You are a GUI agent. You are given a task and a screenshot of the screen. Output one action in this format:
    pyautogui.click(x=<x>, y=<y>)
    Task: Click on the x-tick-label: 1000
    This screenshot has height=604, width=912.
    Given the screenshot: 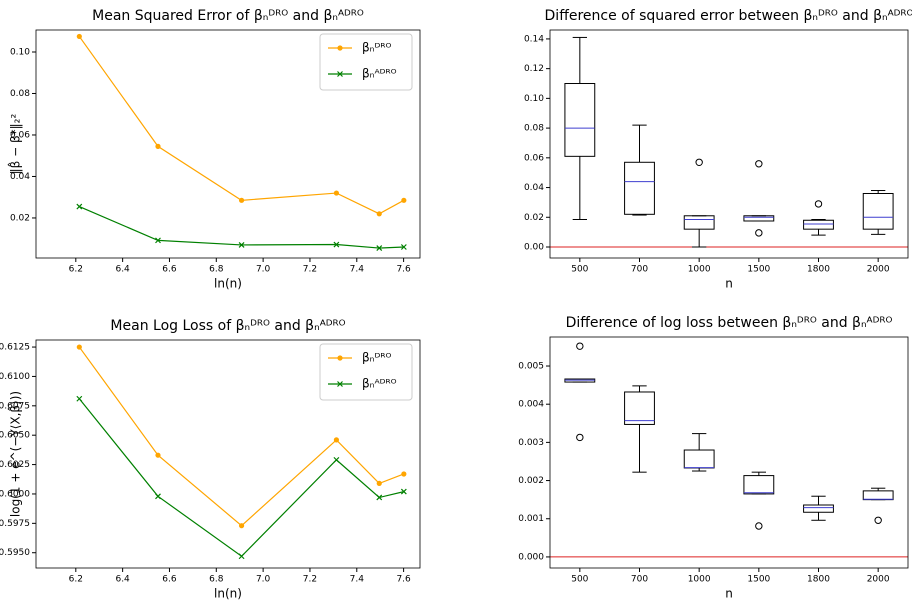 What is the action you would take?
    pyautogui.click(x=699, y=580)
    